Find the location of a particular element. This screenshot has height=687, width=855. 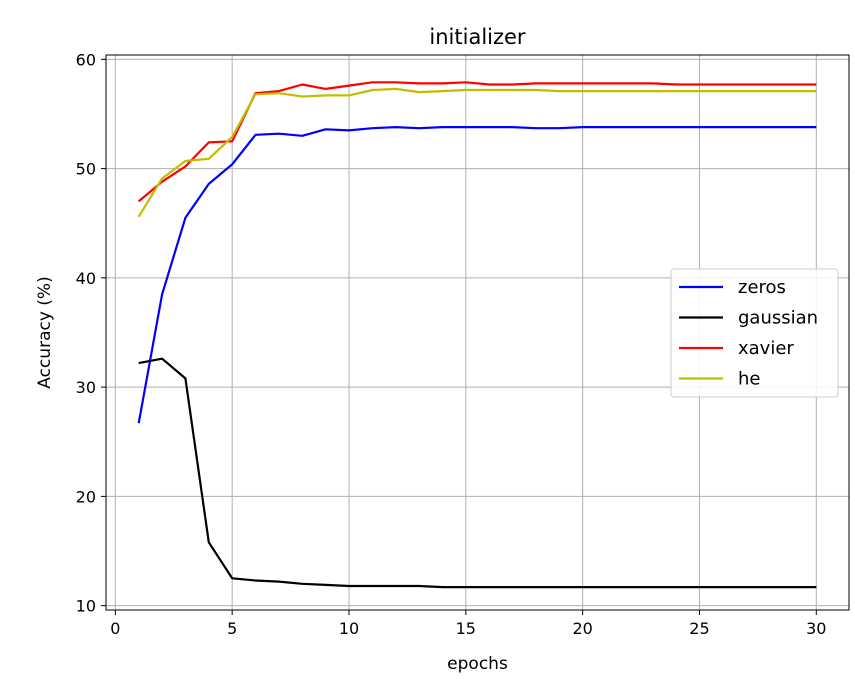

legend-label-gaussian: gaussian is located at coordinates (778, 318).